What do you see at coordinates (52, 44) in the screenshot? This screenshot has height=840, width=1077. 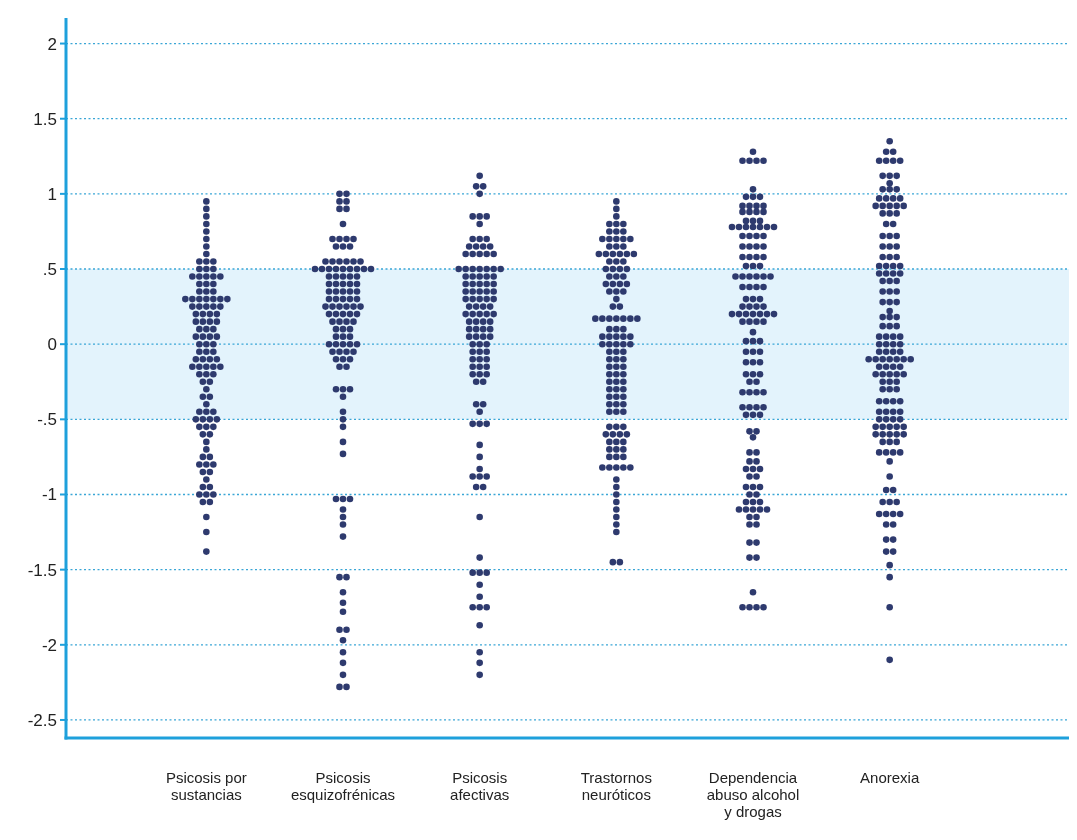 I see `y-tick-label: 2` at bounding box center [52, 44].